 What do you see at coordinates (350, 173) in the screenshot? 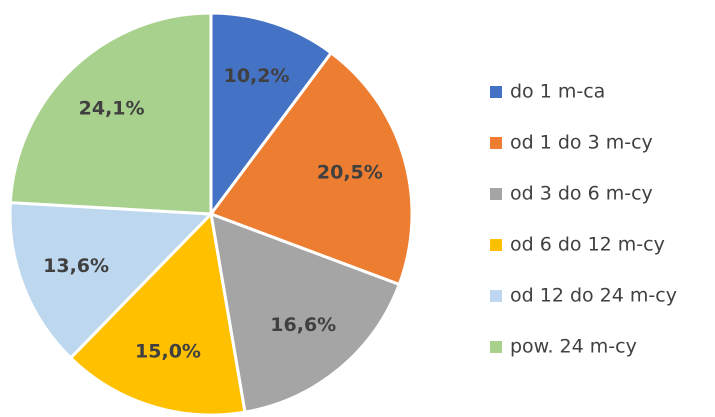
I see `data-label: 20,5%` at bounding box center [350, 173].